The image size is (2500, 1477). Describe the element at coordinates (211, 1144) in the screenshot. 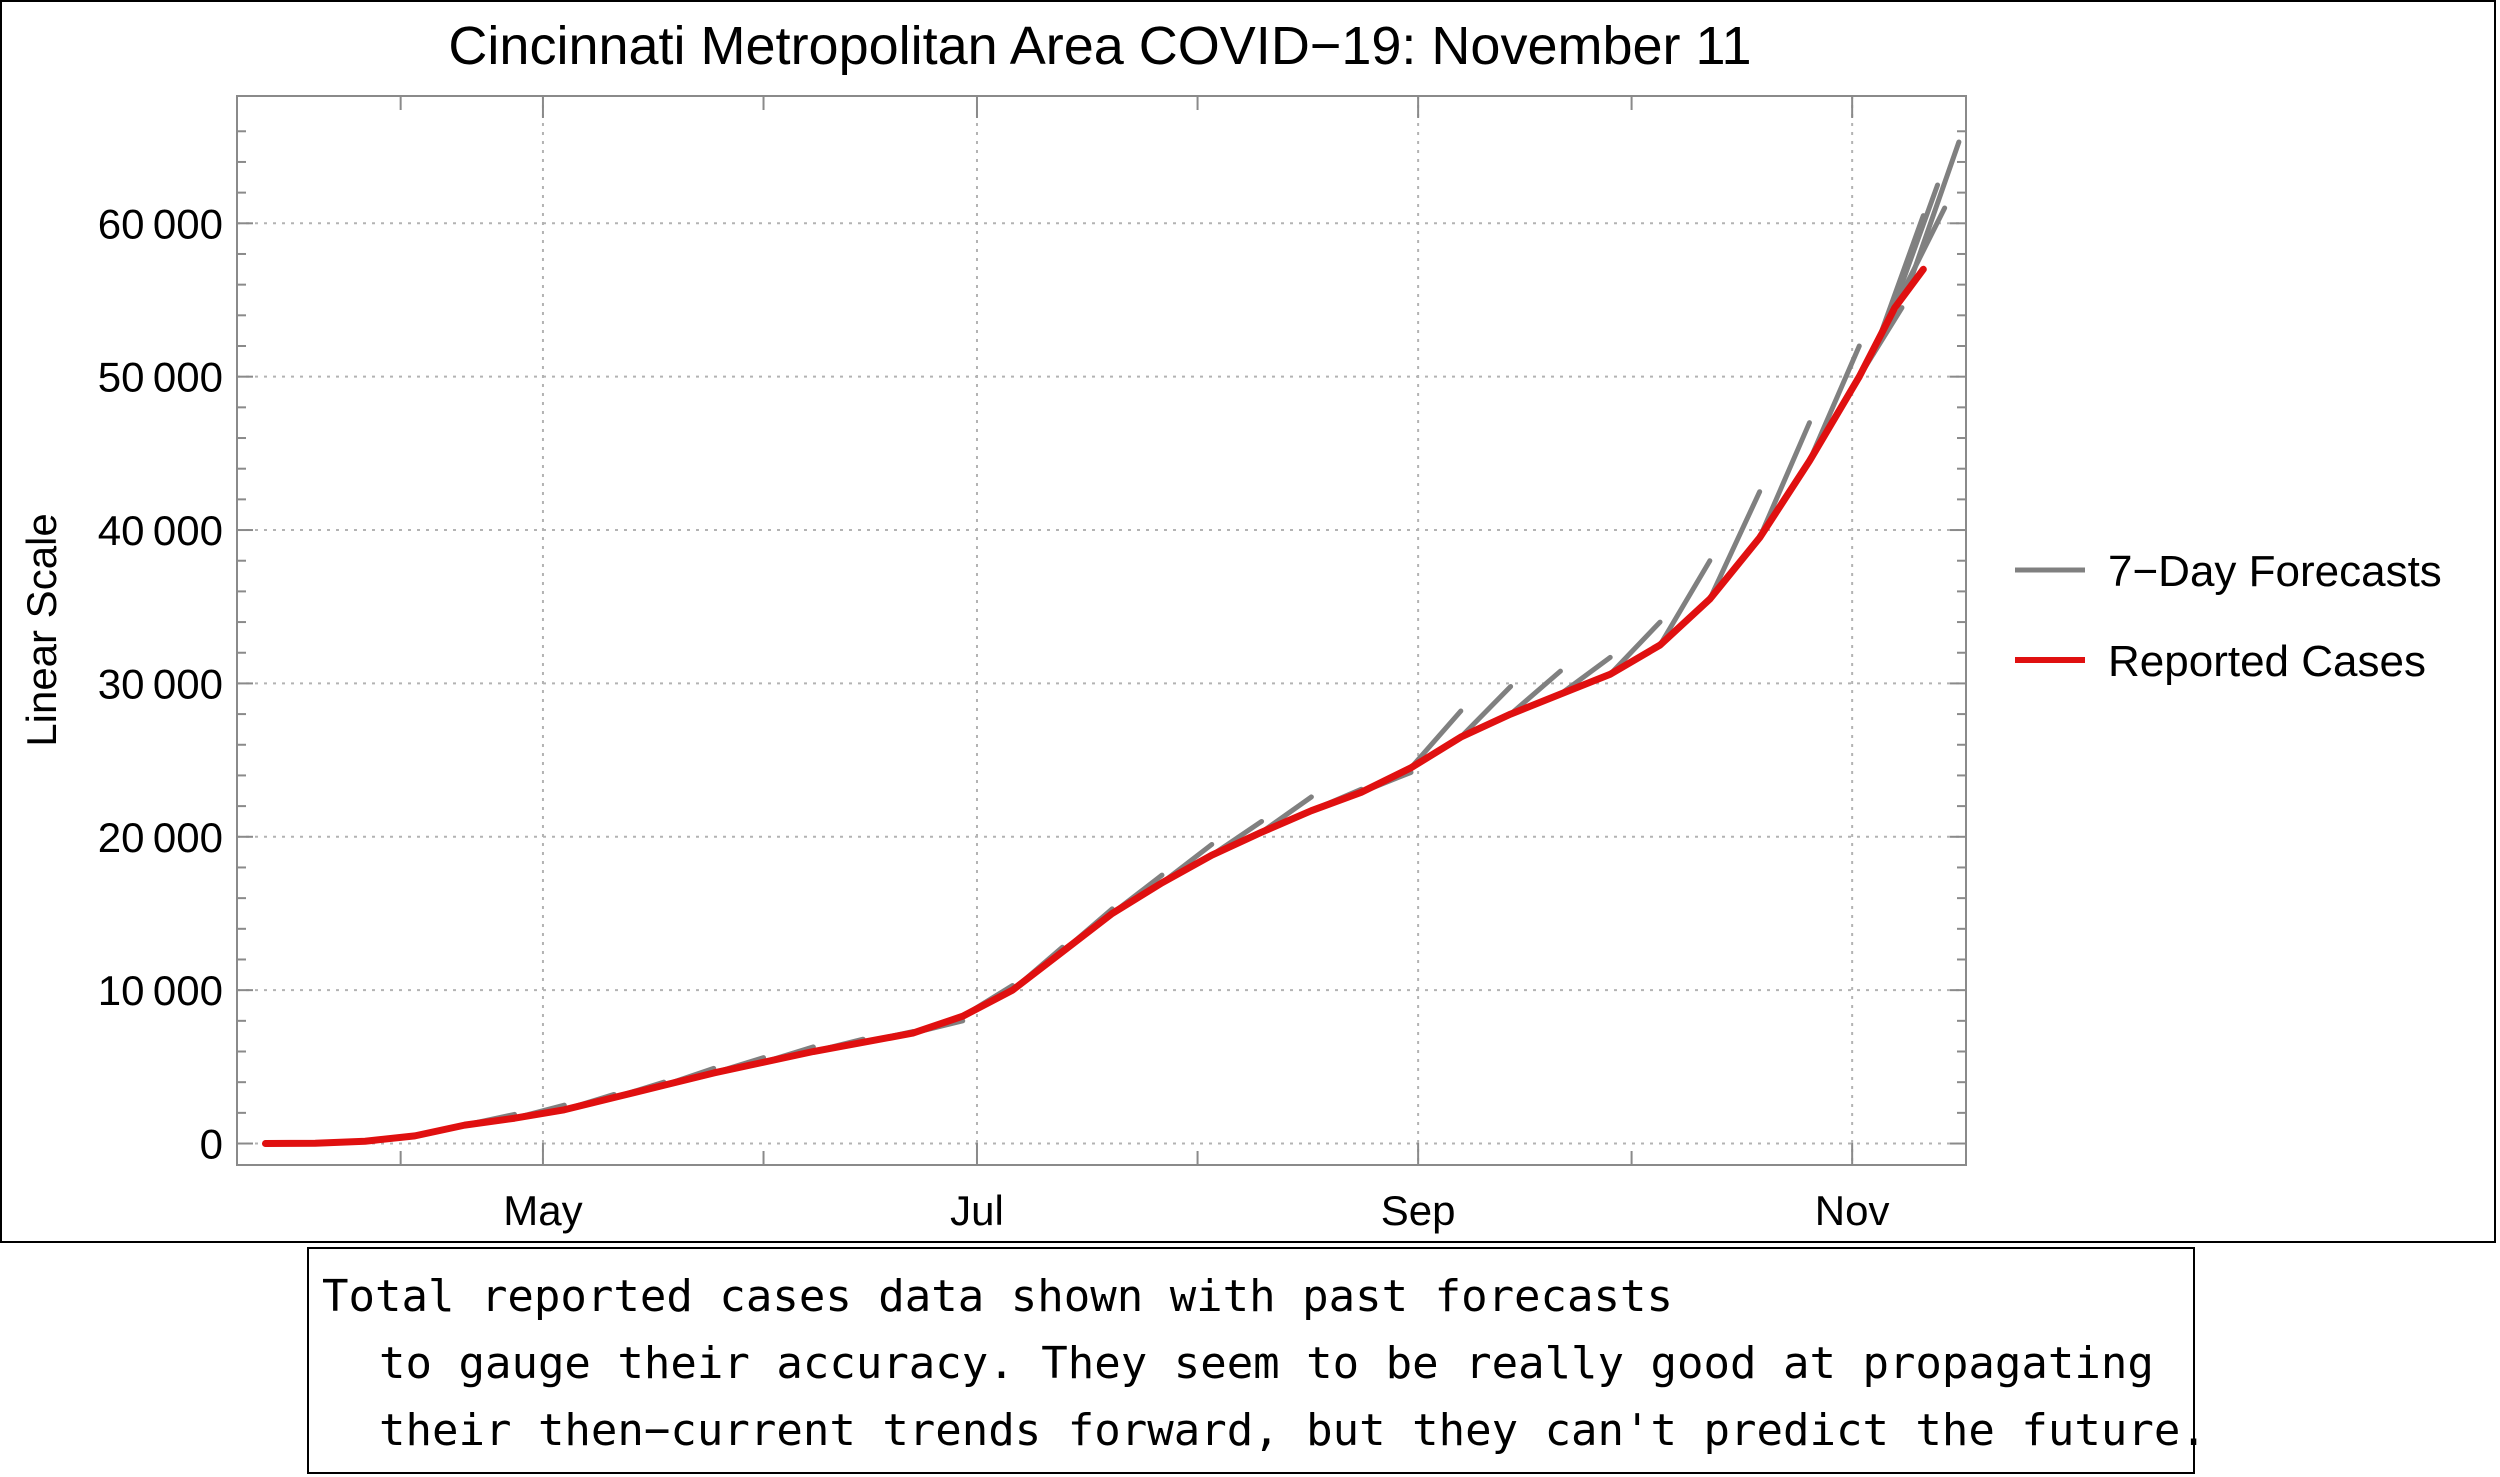

I see `y-tick-label: 0` at that location.